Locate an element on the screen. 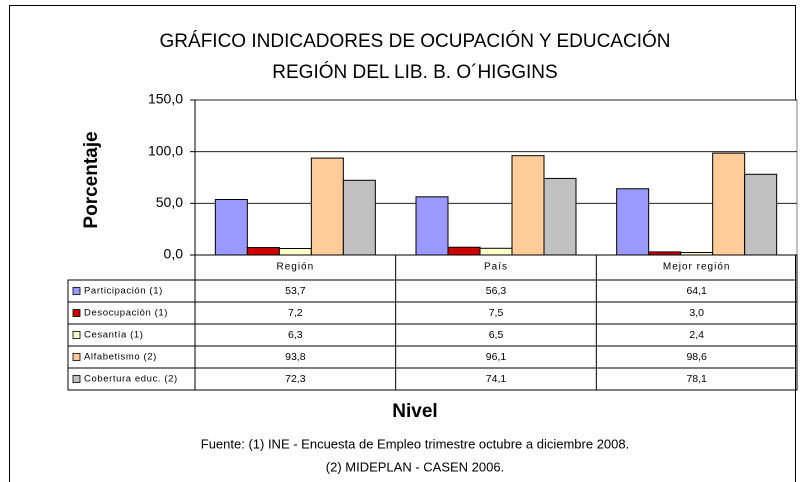  table-value: 6,5 is located at coordinates (496, 335).